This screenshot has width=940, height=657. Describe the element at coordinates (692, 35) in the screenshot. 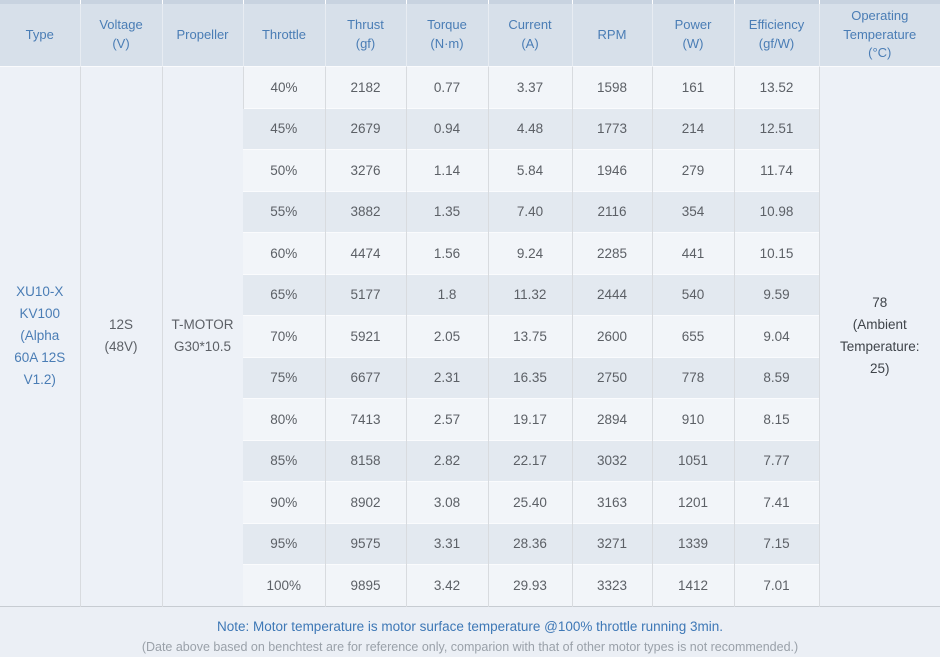

I see `col-header-power: Power (W)` at that location.